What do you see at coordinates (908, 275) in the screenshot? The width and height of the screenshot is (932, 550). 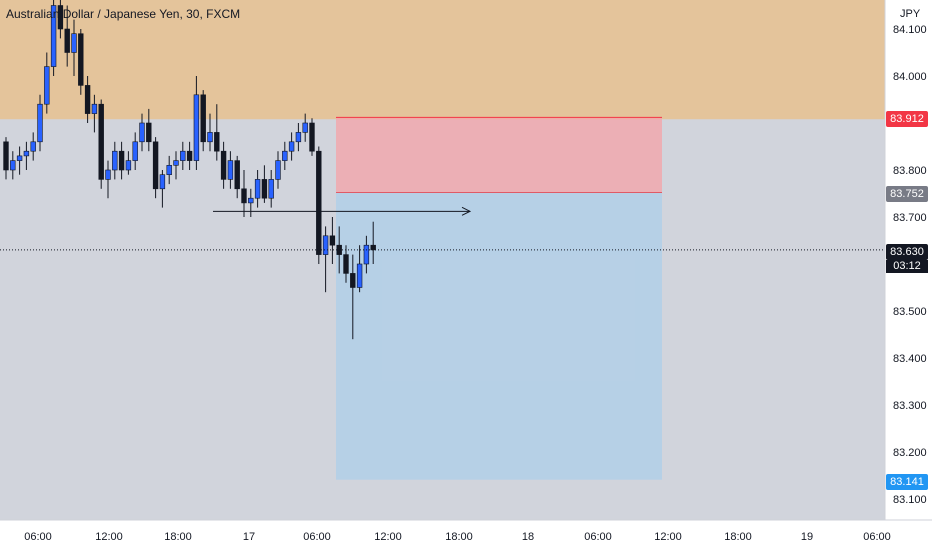 I see `price-axis-panel` at bounding box center [908, 275].